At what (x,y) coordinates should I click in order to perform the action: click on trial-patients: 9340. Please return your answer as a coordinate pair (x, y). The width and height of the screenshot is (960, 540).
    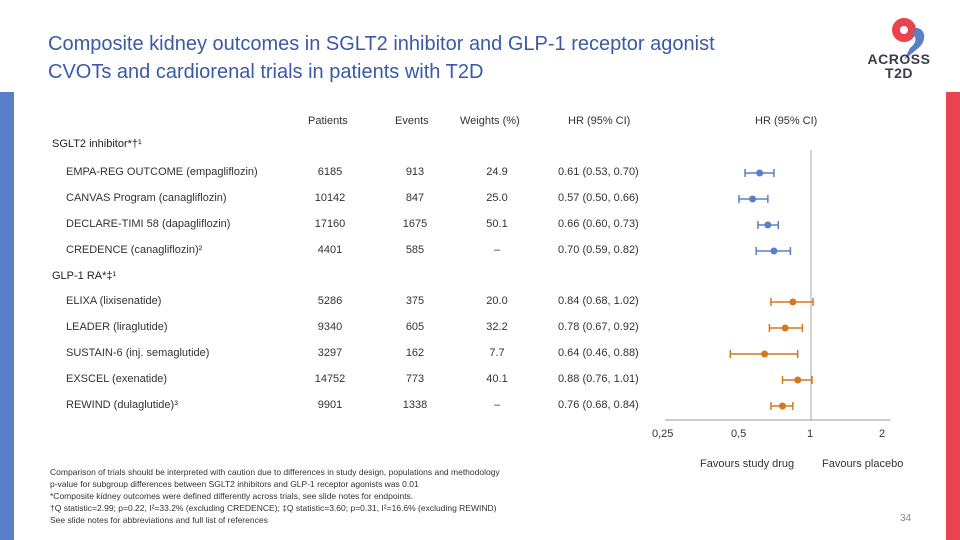
    Looking at the image, I should click on (330, 327).